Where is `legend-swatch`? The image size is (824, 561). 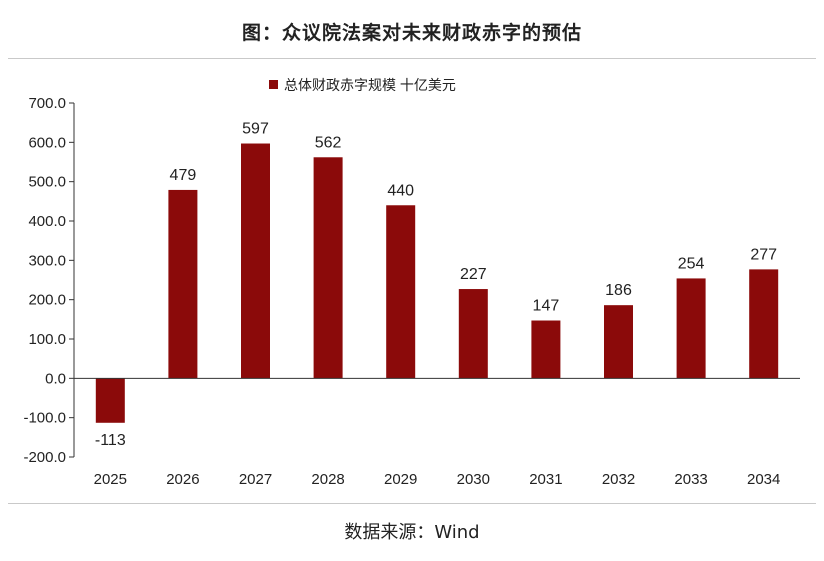
legend-swatch is located at coordinates (273, 84).